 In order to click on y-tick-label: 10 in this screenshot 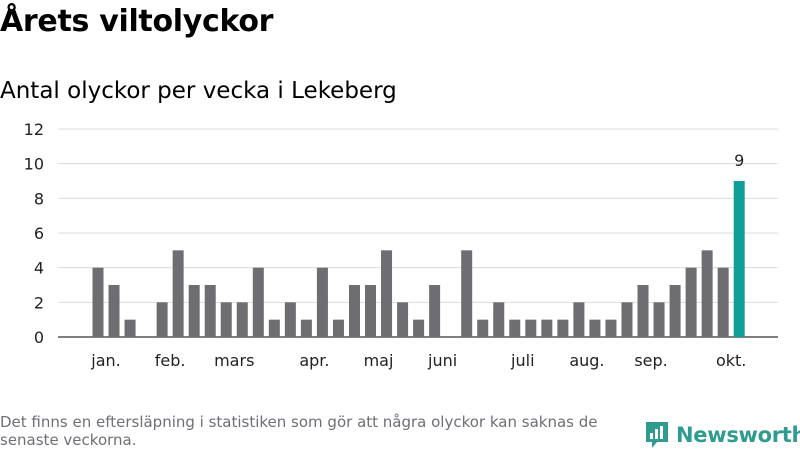, I will do `click(34, 164)`.